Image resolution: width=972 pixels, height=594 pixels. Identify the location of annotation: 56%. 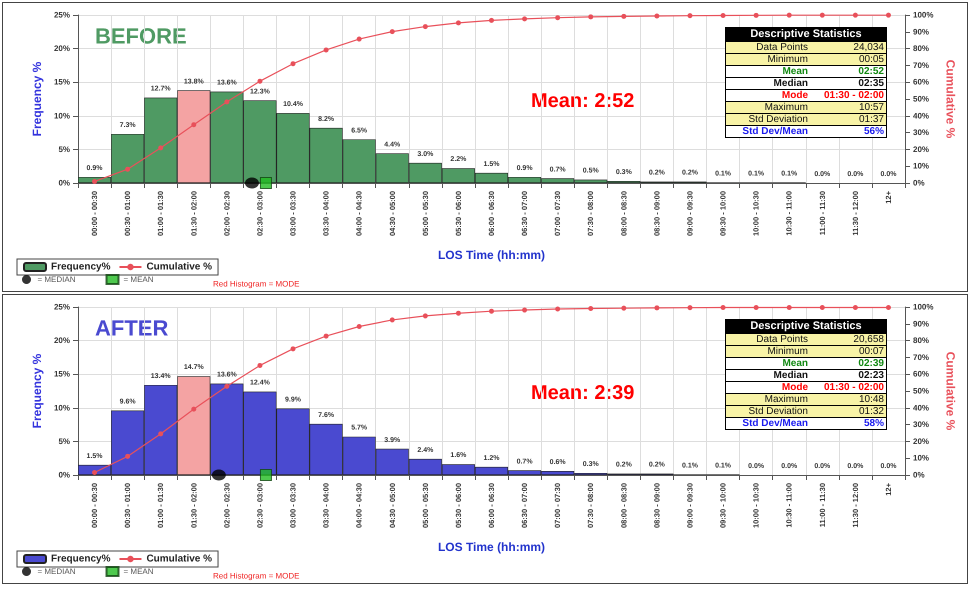
(848, 132).